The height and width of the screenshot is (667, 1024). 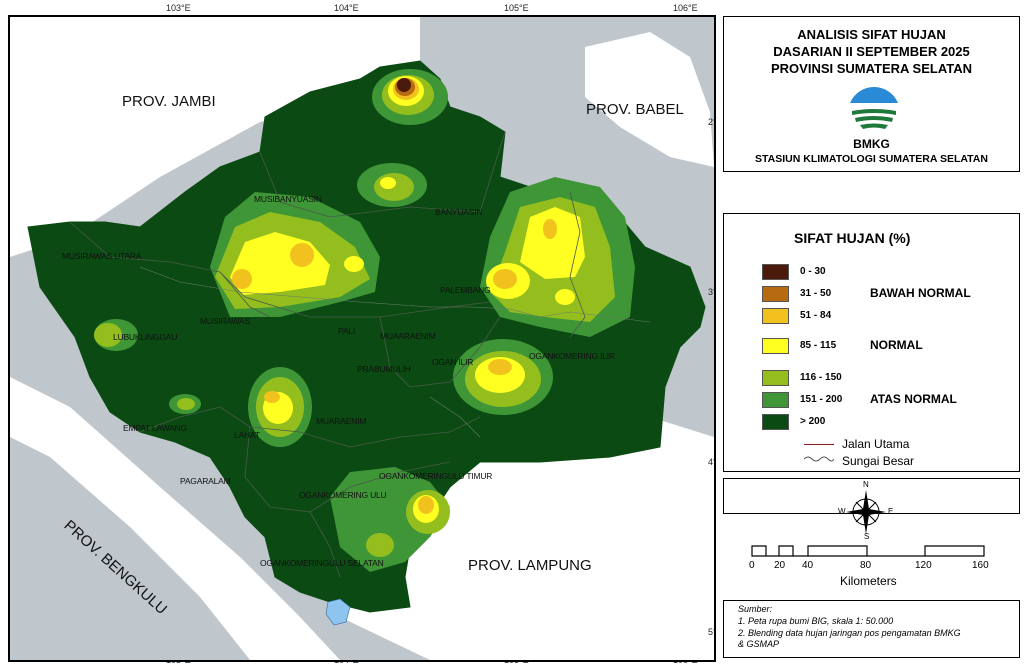 What do you see at coordinates (572, 356) in the screenshot?
I see `label-region: OGANKOMERING ILIR` at bounding box center [572, 356].